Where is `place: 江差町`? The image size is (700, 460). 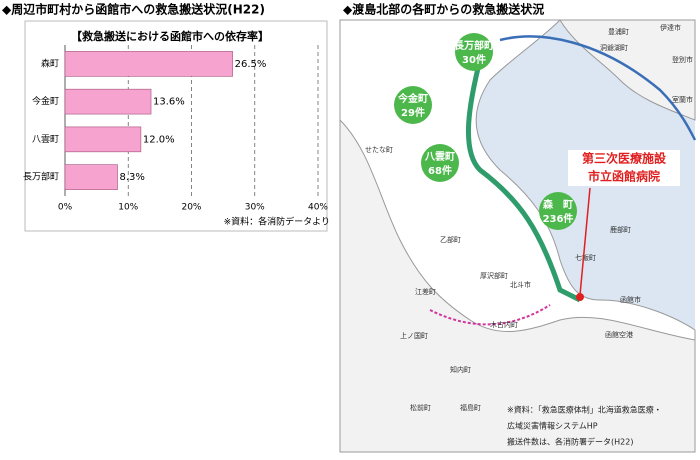
place: 江差町 is located at coordinates (425, 291).